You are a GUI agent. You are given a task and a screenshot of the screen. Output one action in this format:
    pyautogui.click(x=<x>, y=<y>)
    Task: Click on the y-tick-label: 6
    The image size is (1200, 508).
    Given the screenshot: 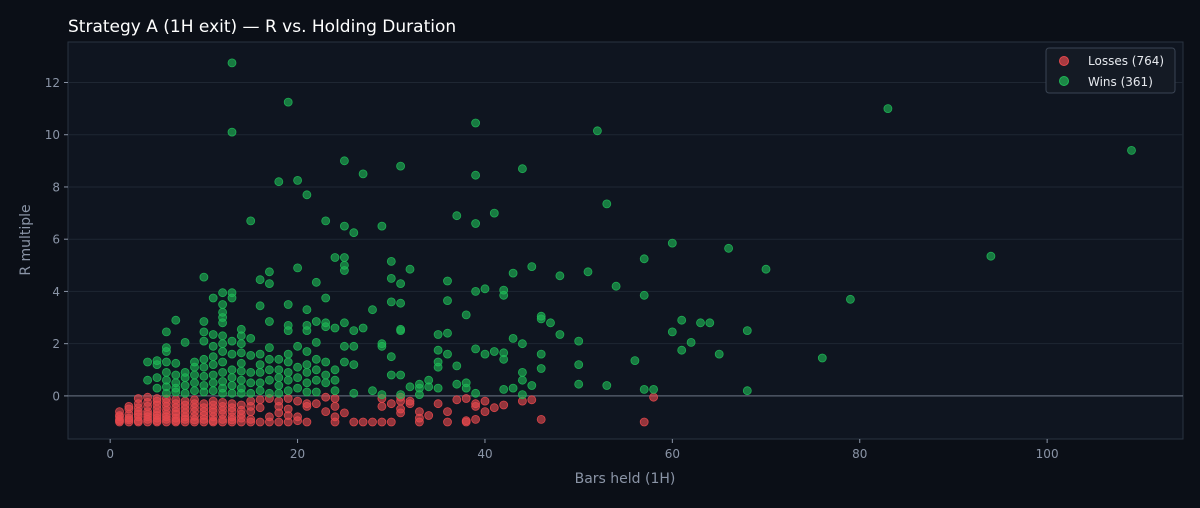 What is the action you would take?
    pyautogui.click(x=56, y=240)
    